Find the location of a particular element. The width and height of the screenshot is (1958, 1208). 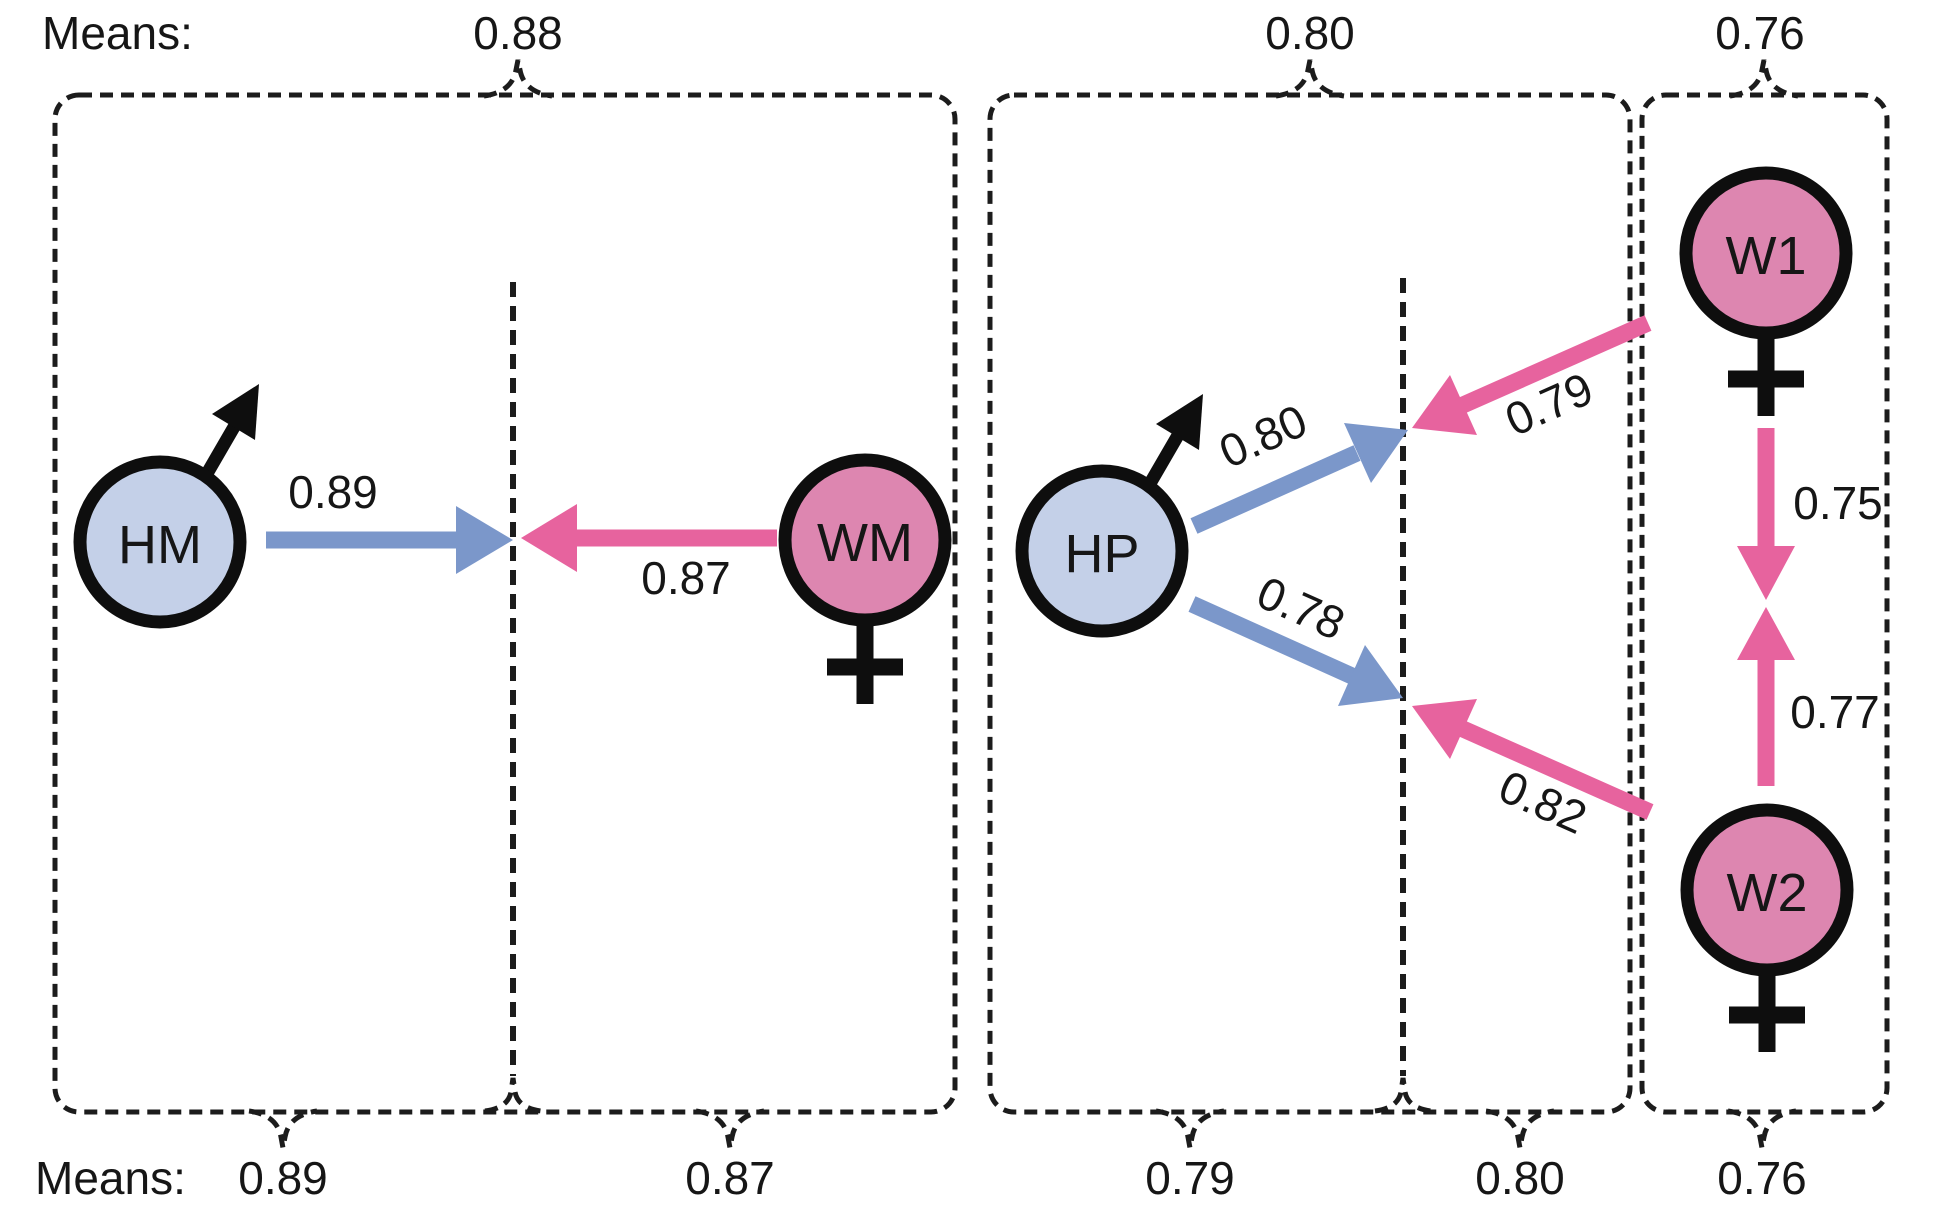

top-brace-right-panel is located at coordinates (1764, 79).